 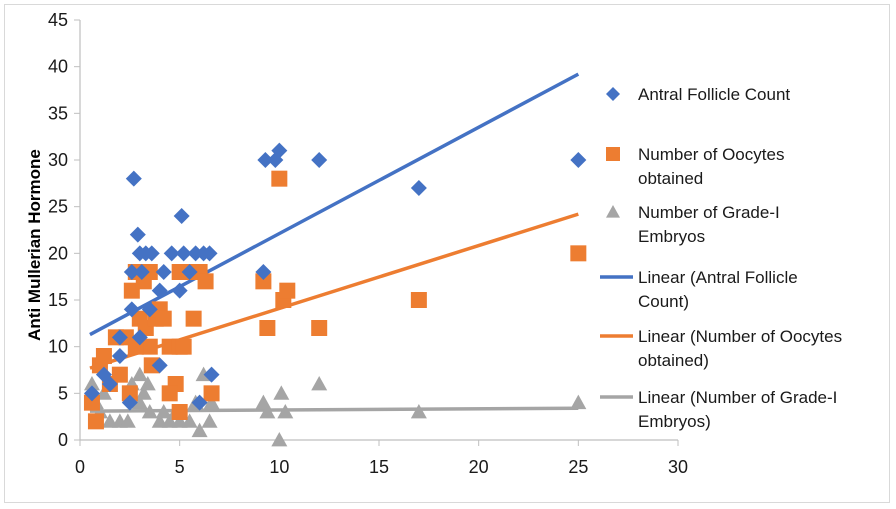 What do you see at coordinates (709, 212) in the screenshot?
I see `legend-label: Number of Grade-I` at bounding box center [709, 212].